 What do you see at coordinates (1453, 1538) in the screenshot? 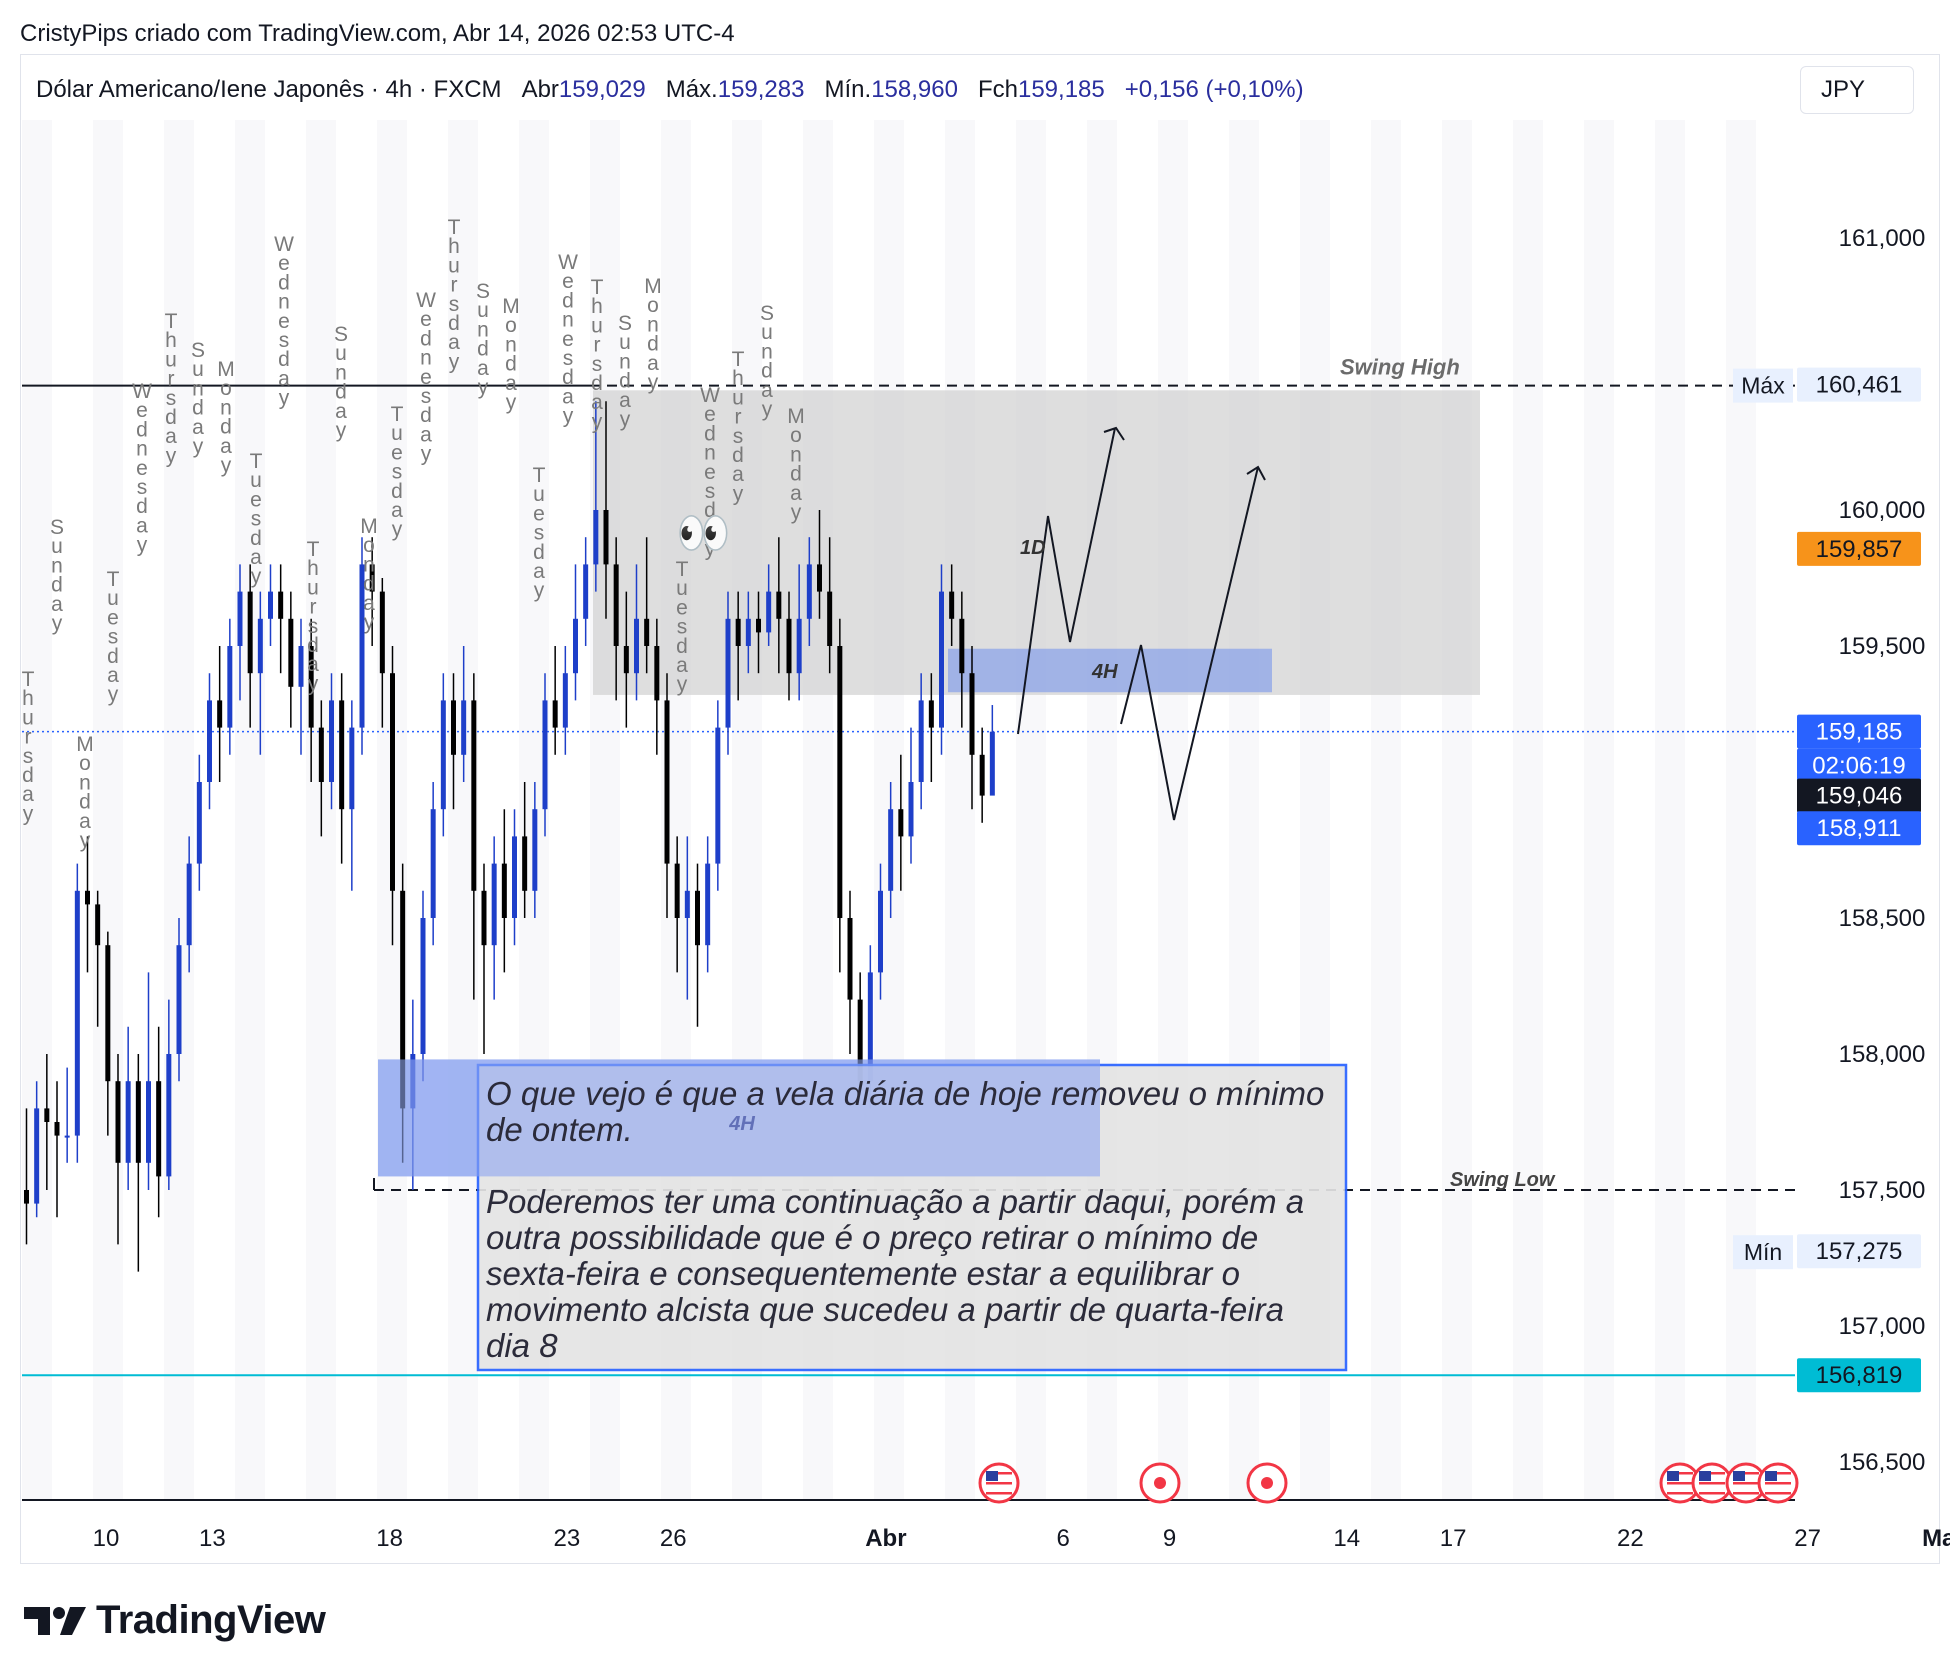
I see `x-tick-label: 17` at bounding box center [1453, 1538].